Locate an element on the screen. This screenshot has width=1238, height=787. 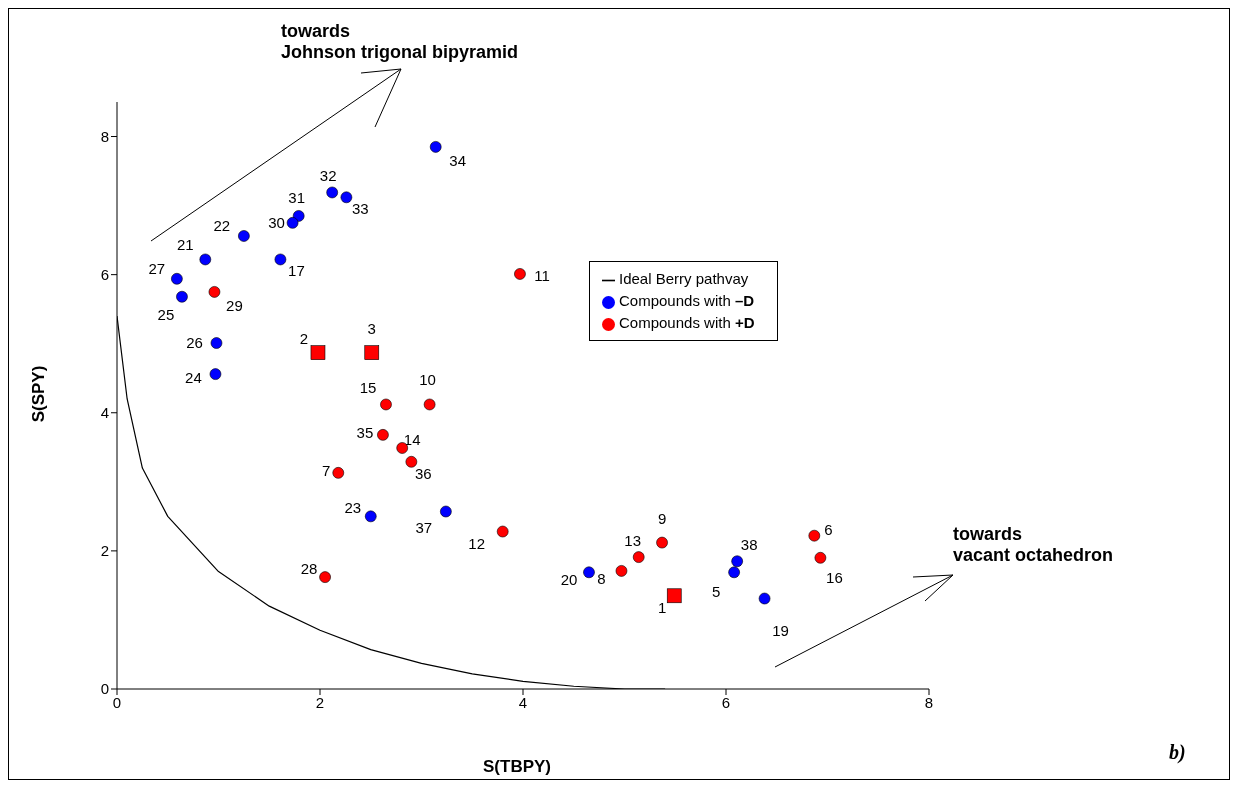
x-tick-label: 6 is located at coordinates (726, 702).